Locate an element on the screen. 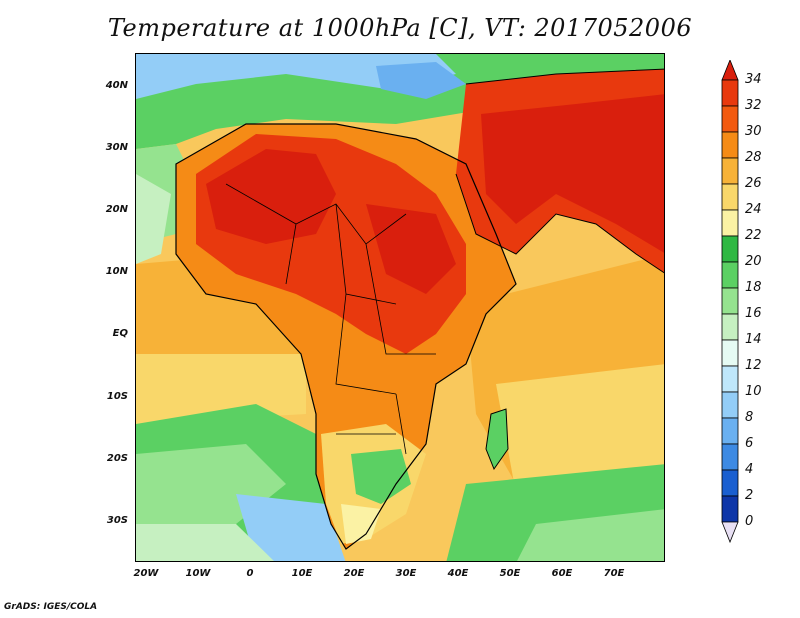 Image resolution: width=800 pixels, height=618 pixels. colorbar-arrow-bottom is located at coordinates (730, 532).